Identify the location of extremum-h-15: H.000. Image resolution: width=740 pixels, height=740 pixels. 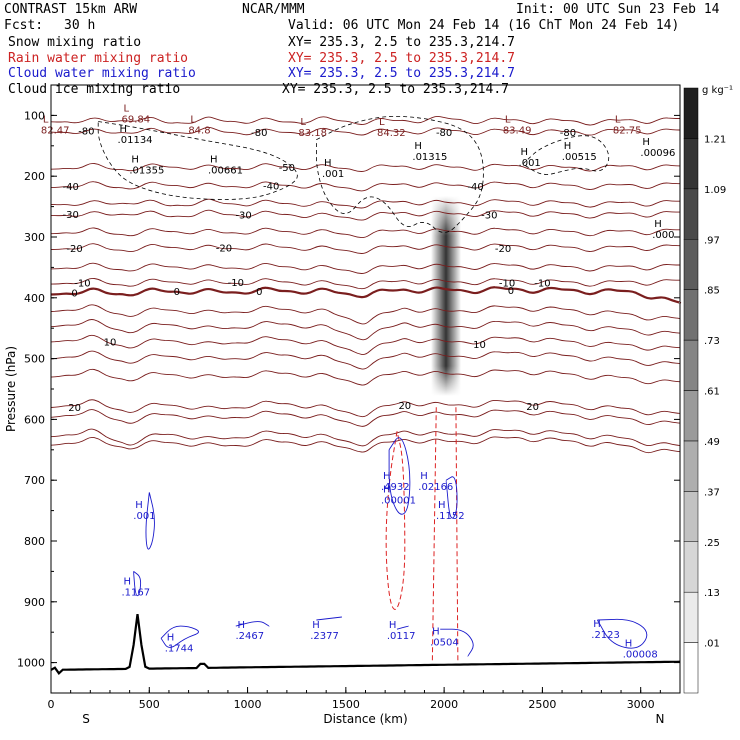
(663, 230).